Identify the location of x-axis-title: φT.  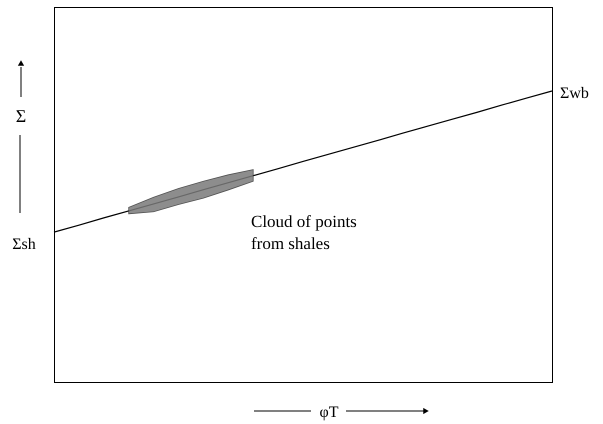
(329, 412).